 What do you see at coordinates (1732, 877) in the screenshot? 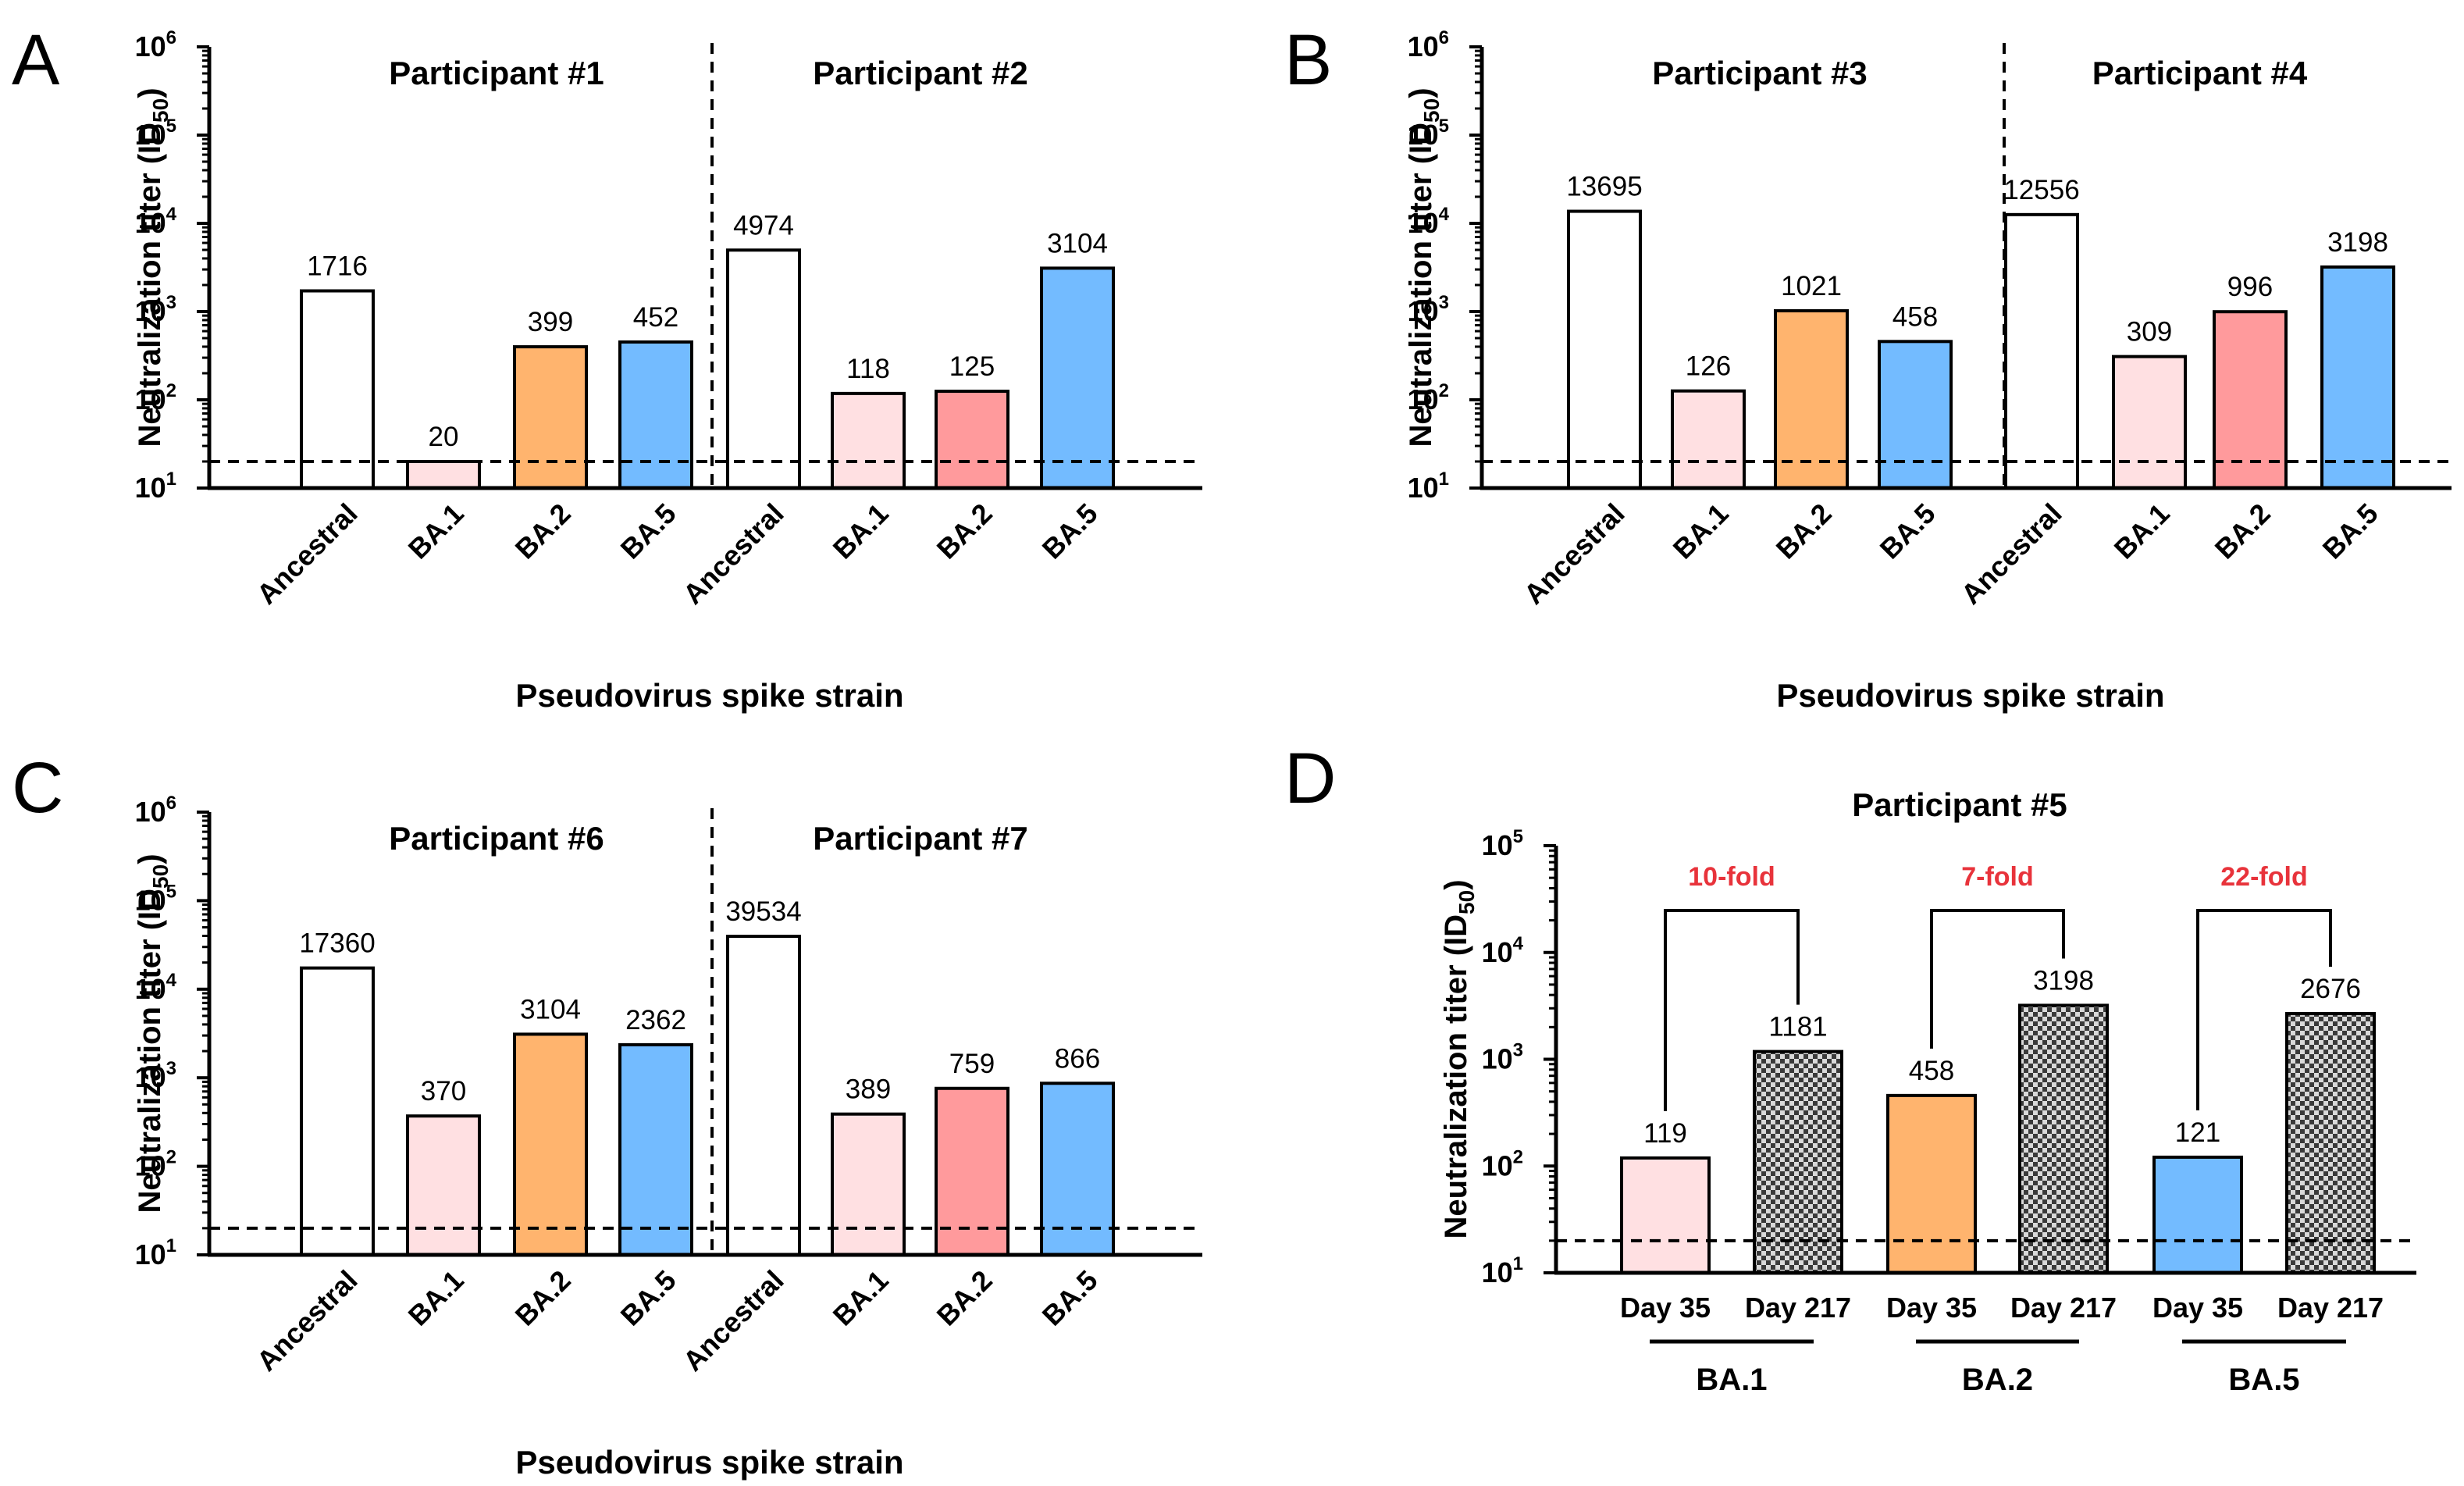
I see `fold-change-label: 10-fold` at bounding box center [1732, 877].